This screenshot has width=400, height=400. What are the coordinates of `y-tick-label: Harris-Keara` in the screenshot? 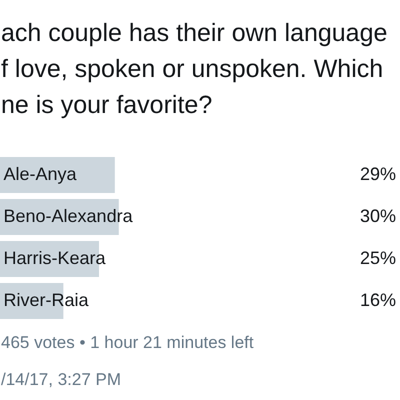 It's located at (55, 258).